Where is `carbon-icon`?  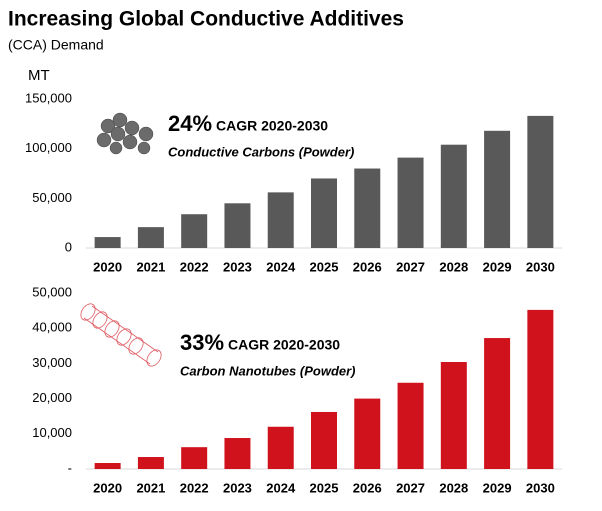
carbon-icon is located at coordinates (125, 133).